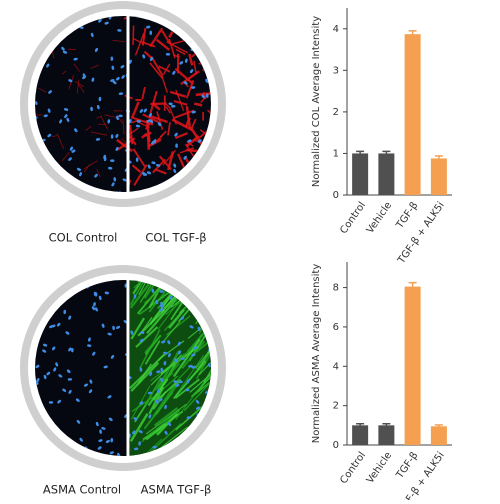 This screenshot has height=504, width=500. Describe the element at coordinates (336, 327) in the screenshot. I see `y-tick-label: 6` at that location.